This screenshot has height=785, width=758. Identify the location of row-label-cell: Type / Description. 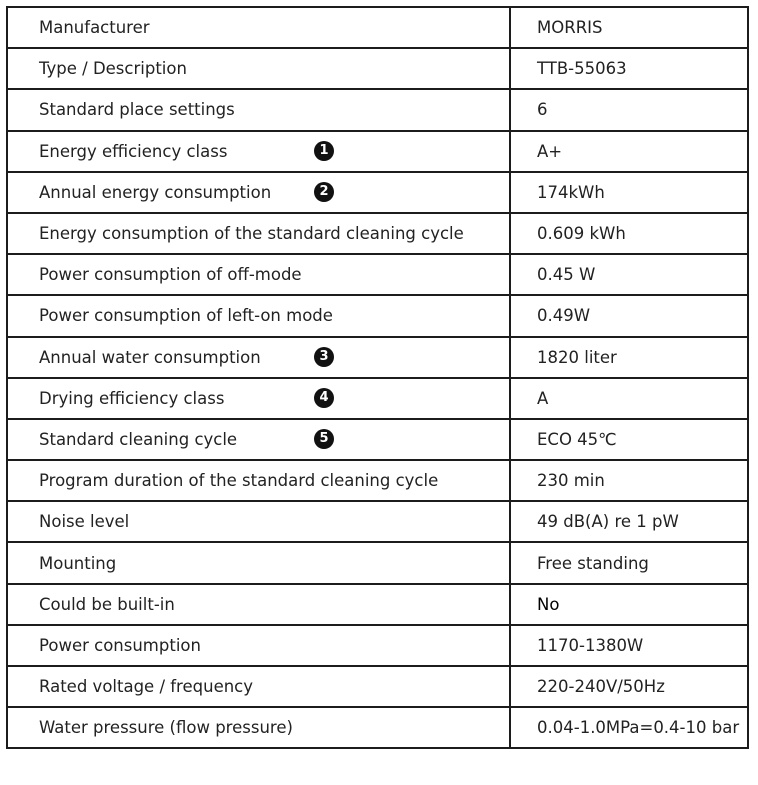
(258, 69).